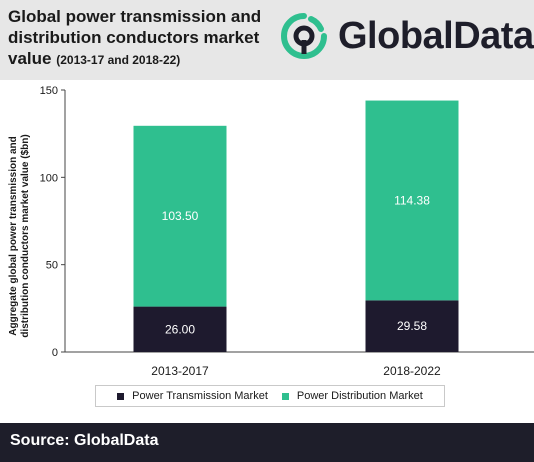 The height and width of the screenshot is (462, 534). Describe the element at coordinates (304, 36) in the screenshot. I see `globaldata-logo-icon` at that location.